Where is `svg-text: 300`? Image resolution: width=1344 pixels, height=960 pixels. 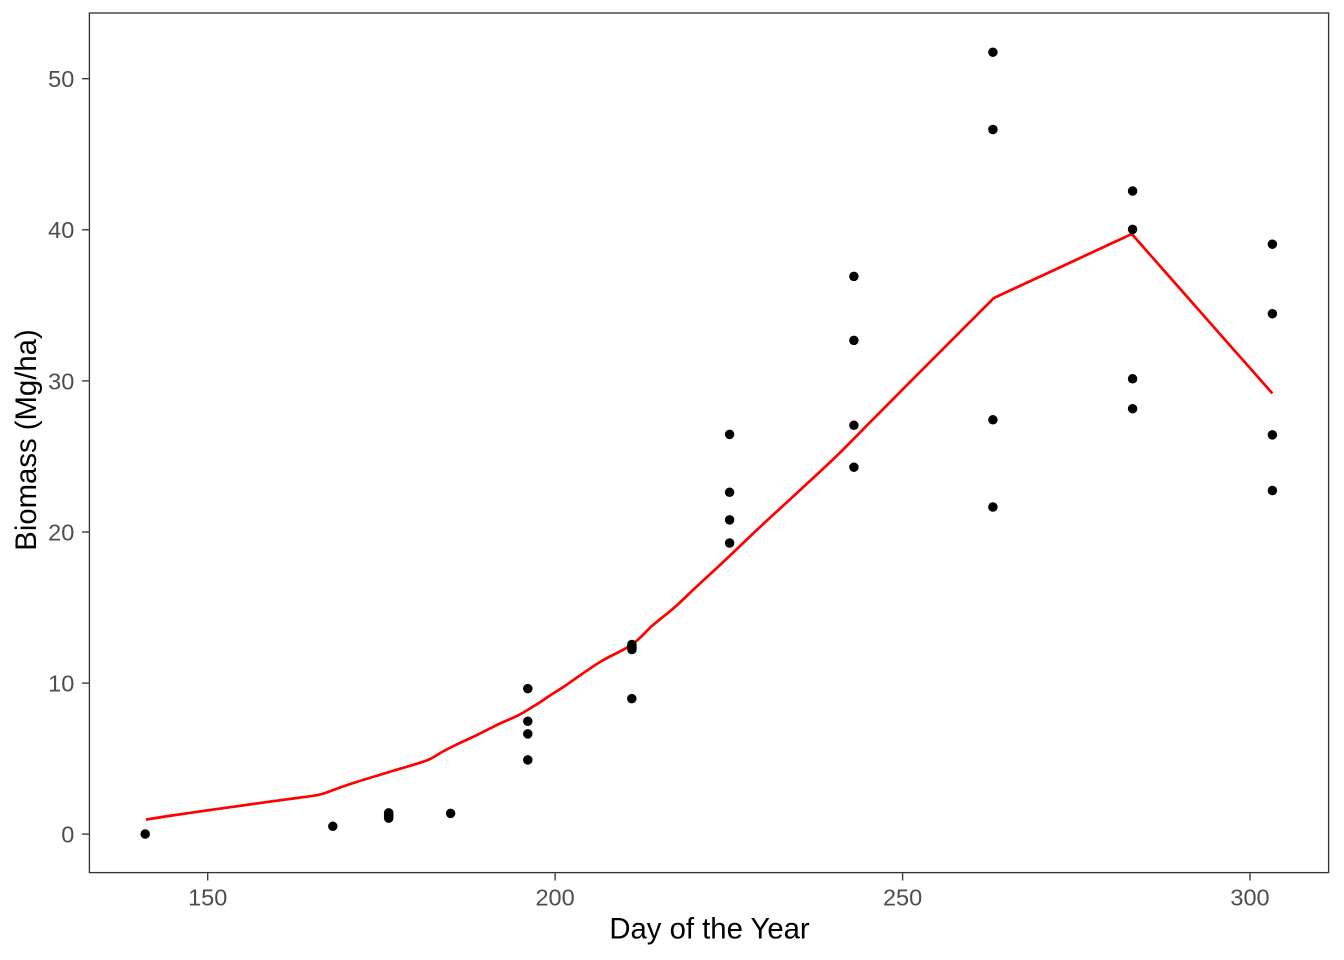
svg-text: 300 is located at coordinates (1249, 898).